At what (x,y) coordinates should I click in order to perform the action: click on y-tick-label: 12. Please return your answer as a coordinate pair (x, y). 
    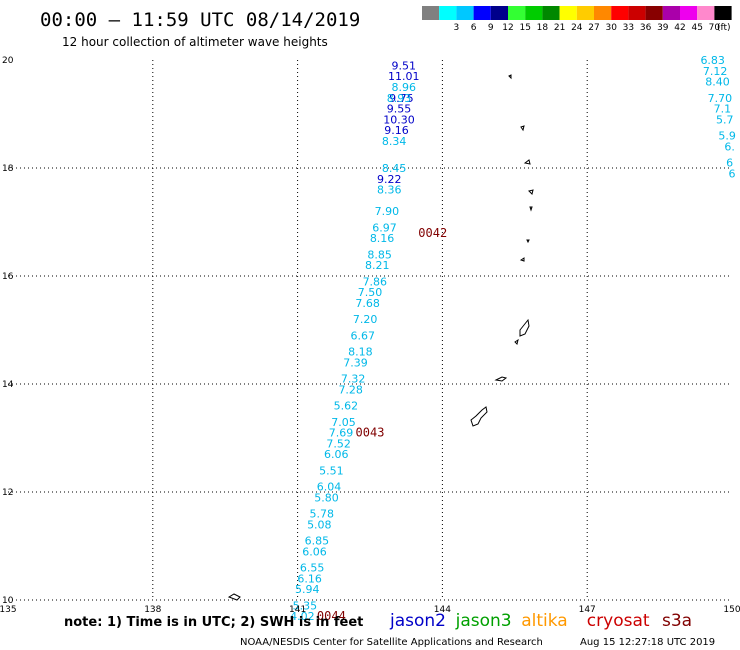
    Looking at the image, I should click on (7, 493).